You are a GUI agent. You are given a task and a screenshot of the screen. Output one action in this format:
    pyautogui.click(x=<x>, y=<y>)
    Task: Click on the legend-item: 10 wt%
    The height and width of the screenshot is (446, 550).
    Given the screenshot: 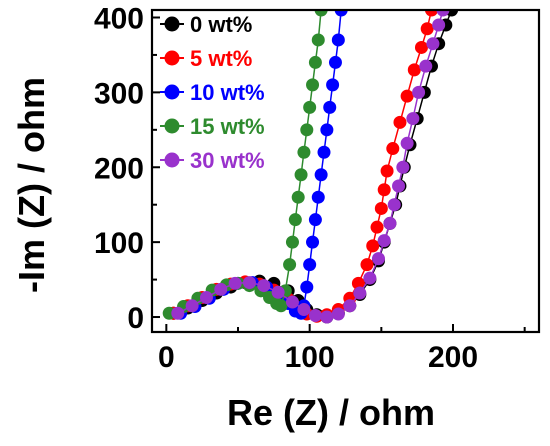 What is the action you would take?
    pyautogui.click(x=212, y=92)
    